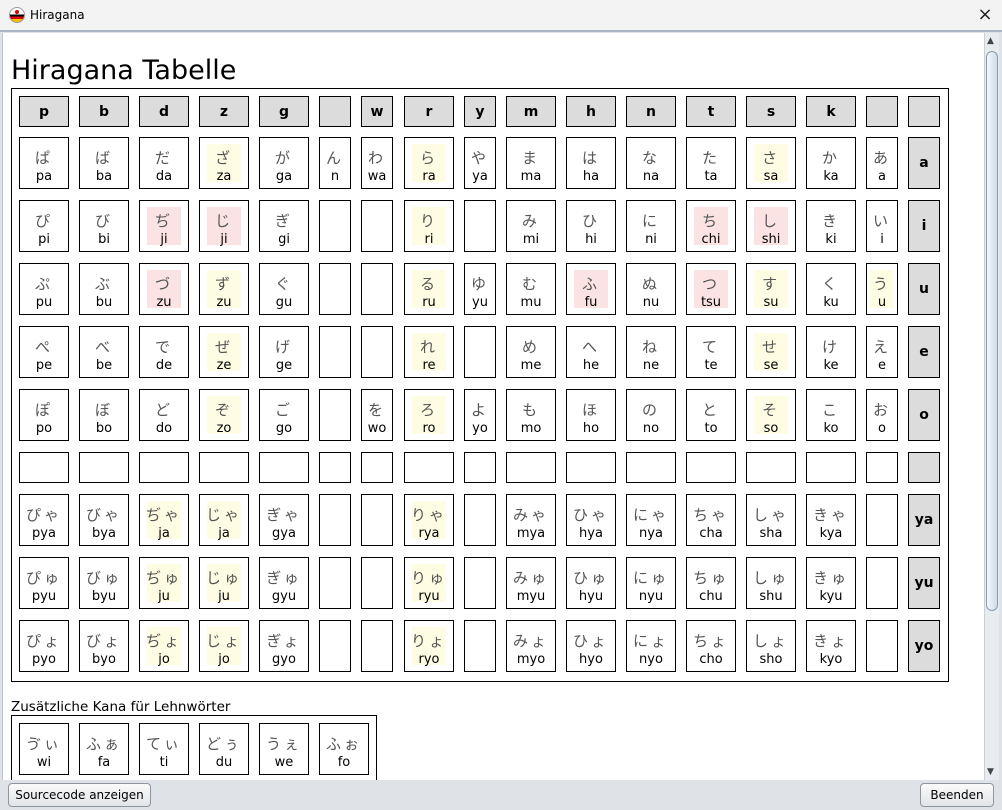 The width and height of the screenshot is (1002, 810). Describe the element at coordinates (711, 520) in the screenshot. I see `kana-cell: ちゃ cha` at that location.